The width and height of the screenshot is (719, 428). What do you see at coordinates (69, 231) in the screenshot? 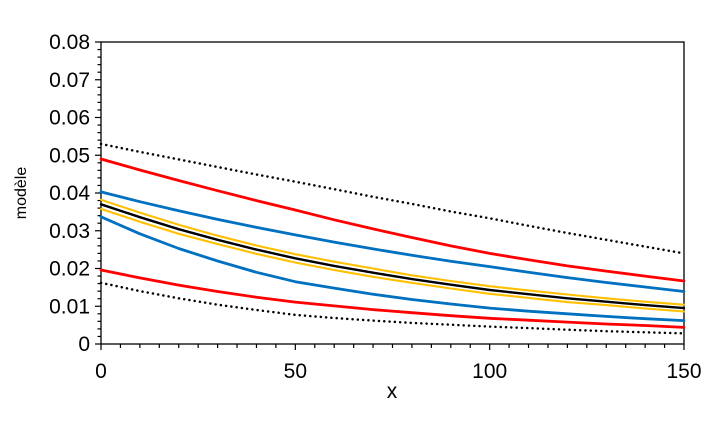
I see `y-tick-label: 0.03` at bounding box center [69, 231].